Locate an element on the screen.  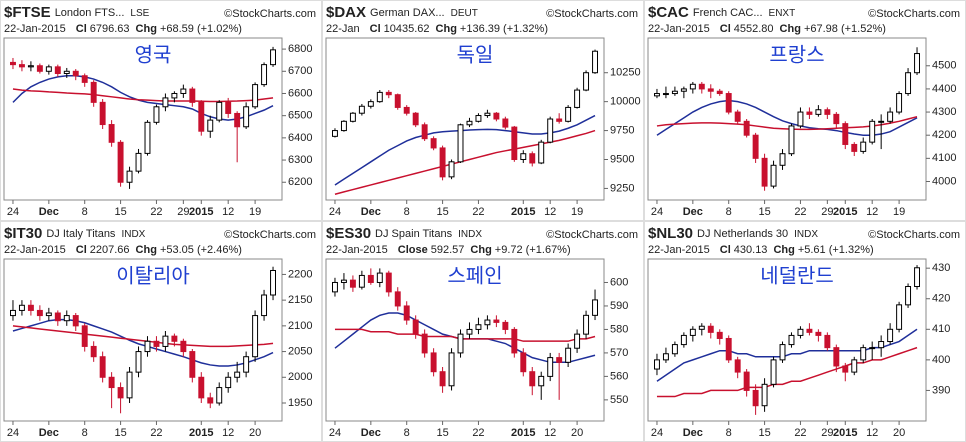
header-line: $NL30 DJ Netherlands 30 INDX is located at coordinates (733, 233).